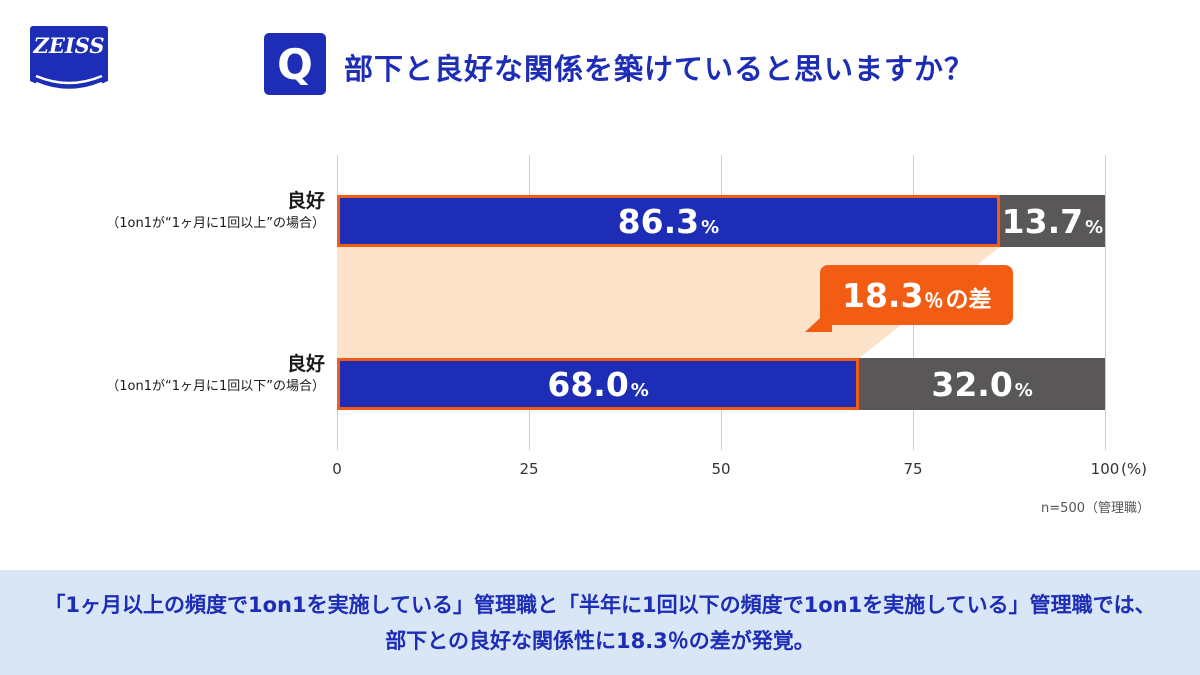  Describe the element at coordinates (162, 373) in the screenshot. I see `bar-label-row2: 良好 （1on1が“1ヶ月に1回以下”の場合）` at that location.